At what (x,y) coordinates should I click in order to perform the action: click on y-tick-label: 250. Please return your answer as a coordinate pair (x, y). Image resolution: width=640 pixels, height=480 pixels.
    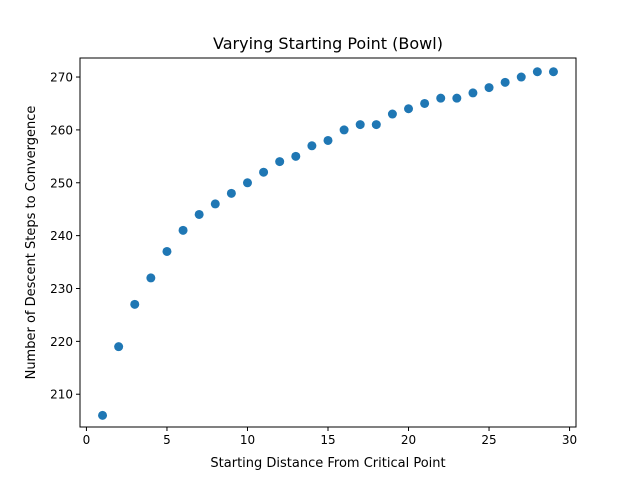
    Looking at the image, I should click on (61, 183).